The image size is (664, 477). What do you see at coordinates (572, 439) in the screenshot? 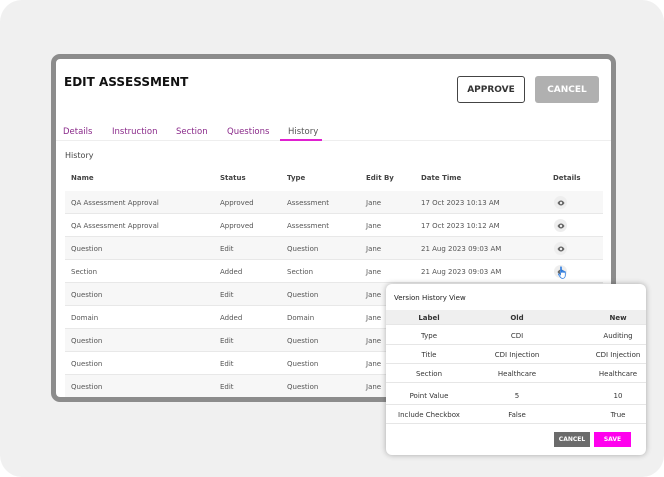
I see `popup-cancel-button: CANCEL` at bounding box center [572, 439].